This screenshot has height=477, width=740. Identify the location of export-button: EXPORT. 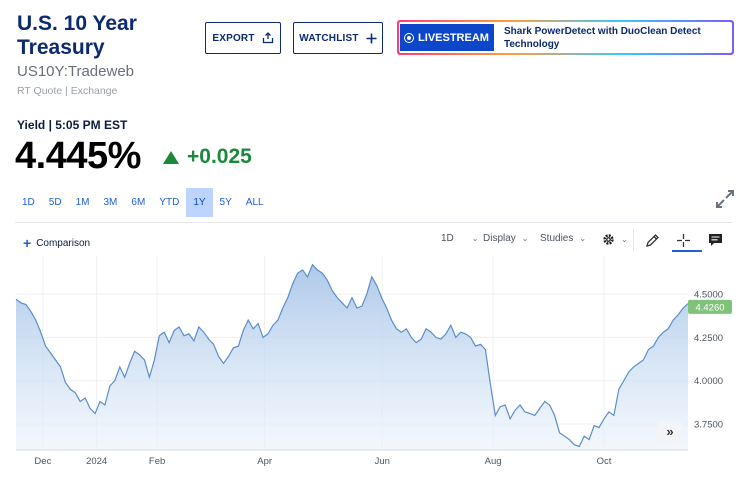
(243, 38).